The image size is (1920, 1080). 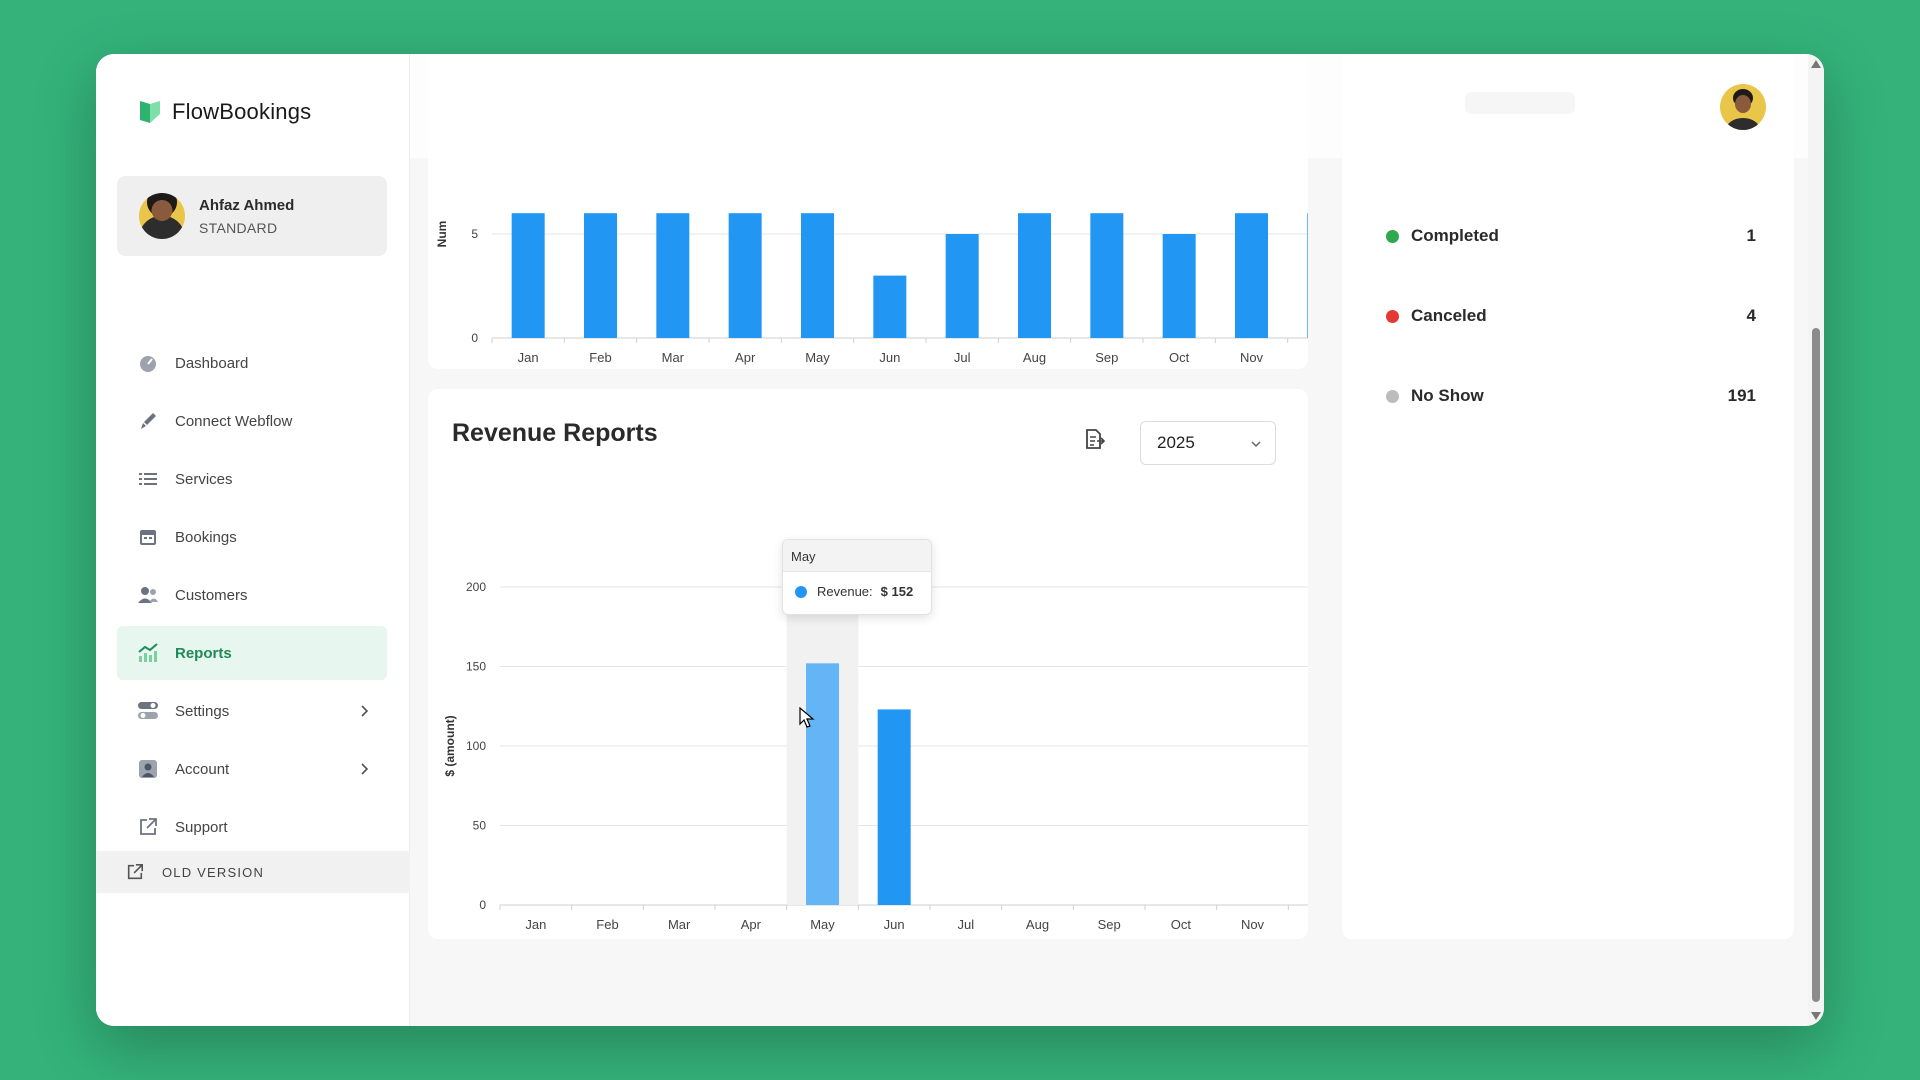 I want to click on bar-oct, so click(x=1179, y=286).